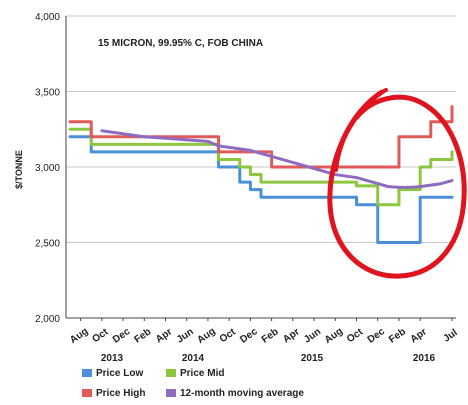 This screenshot has width=468, height=405. I want to click on y-tick-label: 2,000, so click(47, 319).